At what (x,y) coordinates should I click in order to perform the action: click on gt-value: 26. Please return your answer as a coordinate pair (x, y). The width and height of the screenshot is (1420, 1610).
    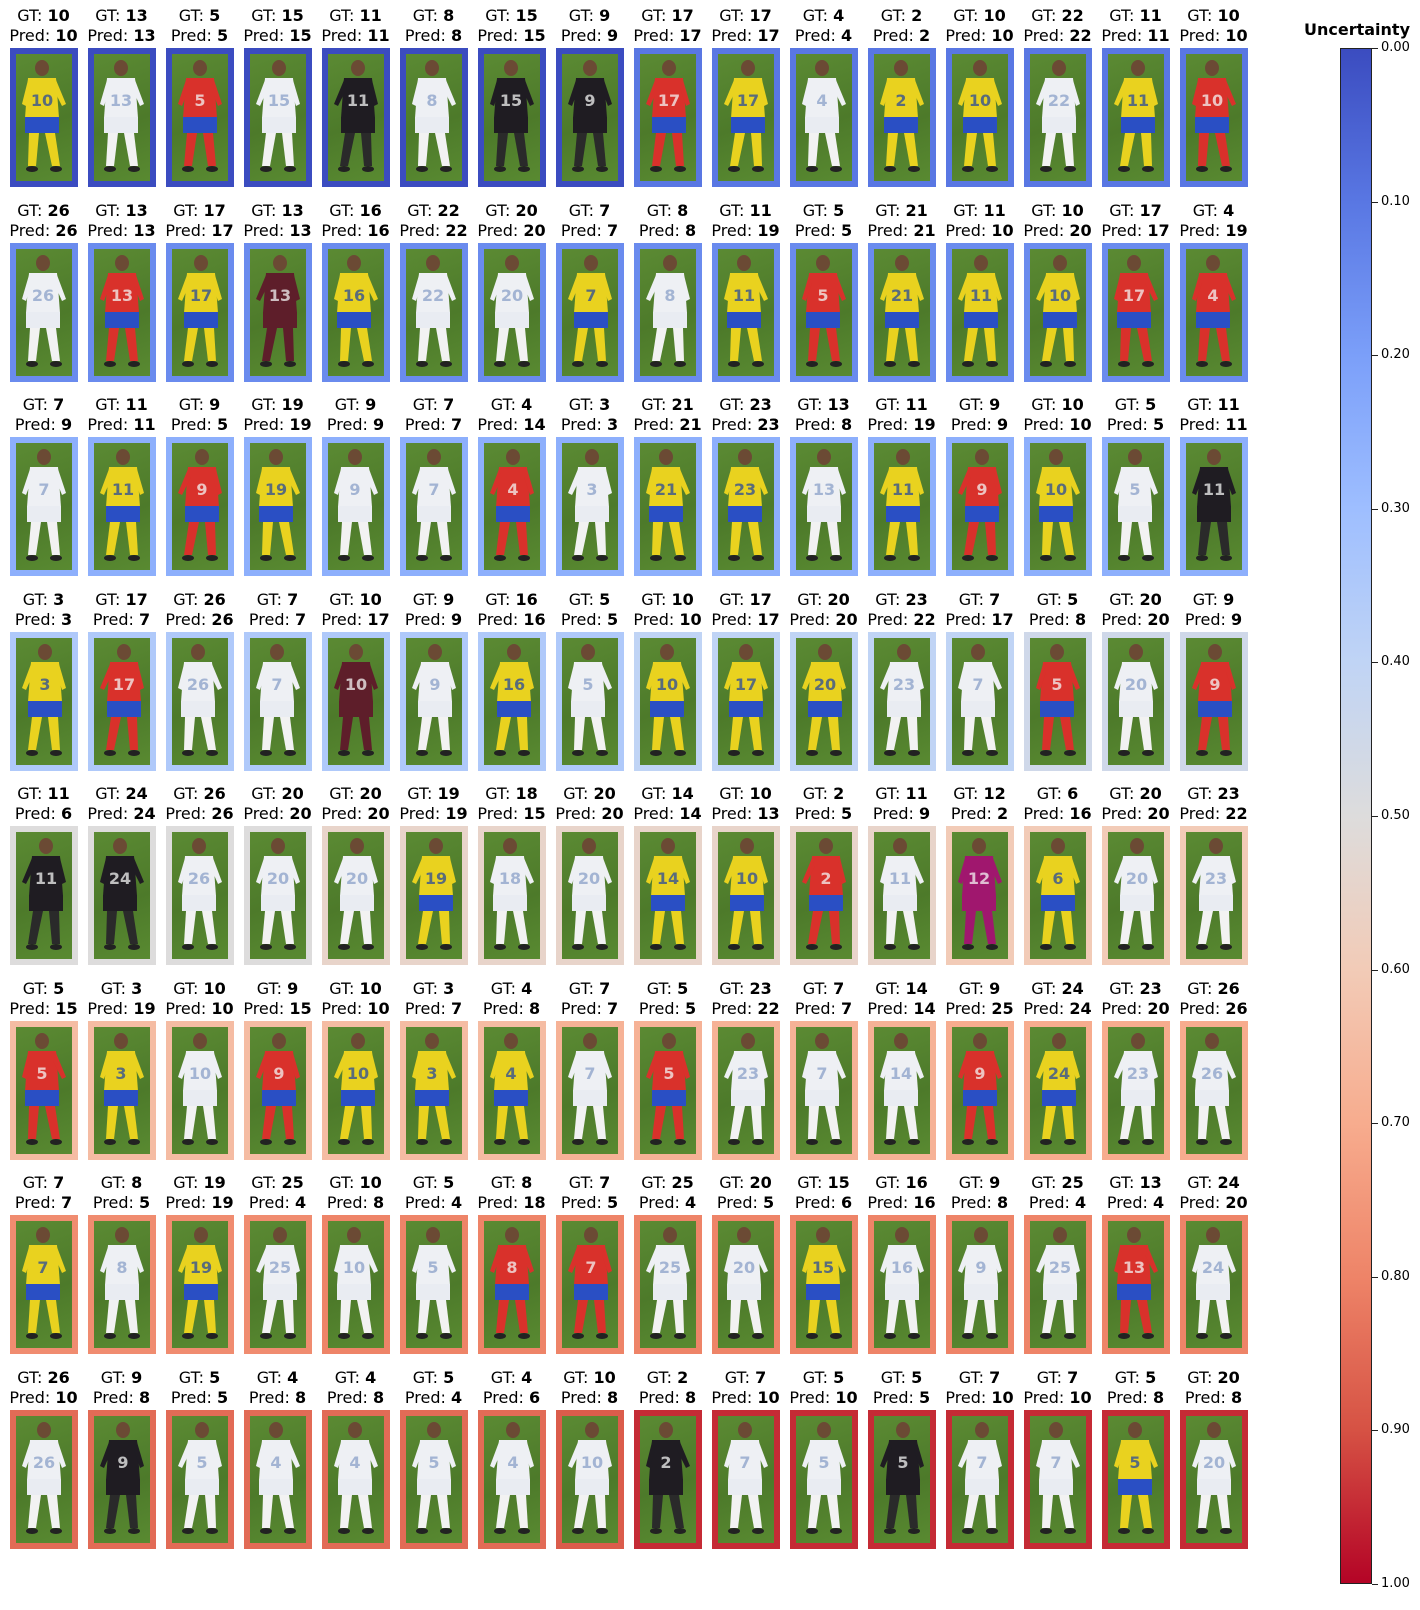
    Looking at the image, I should click on (58, 210).